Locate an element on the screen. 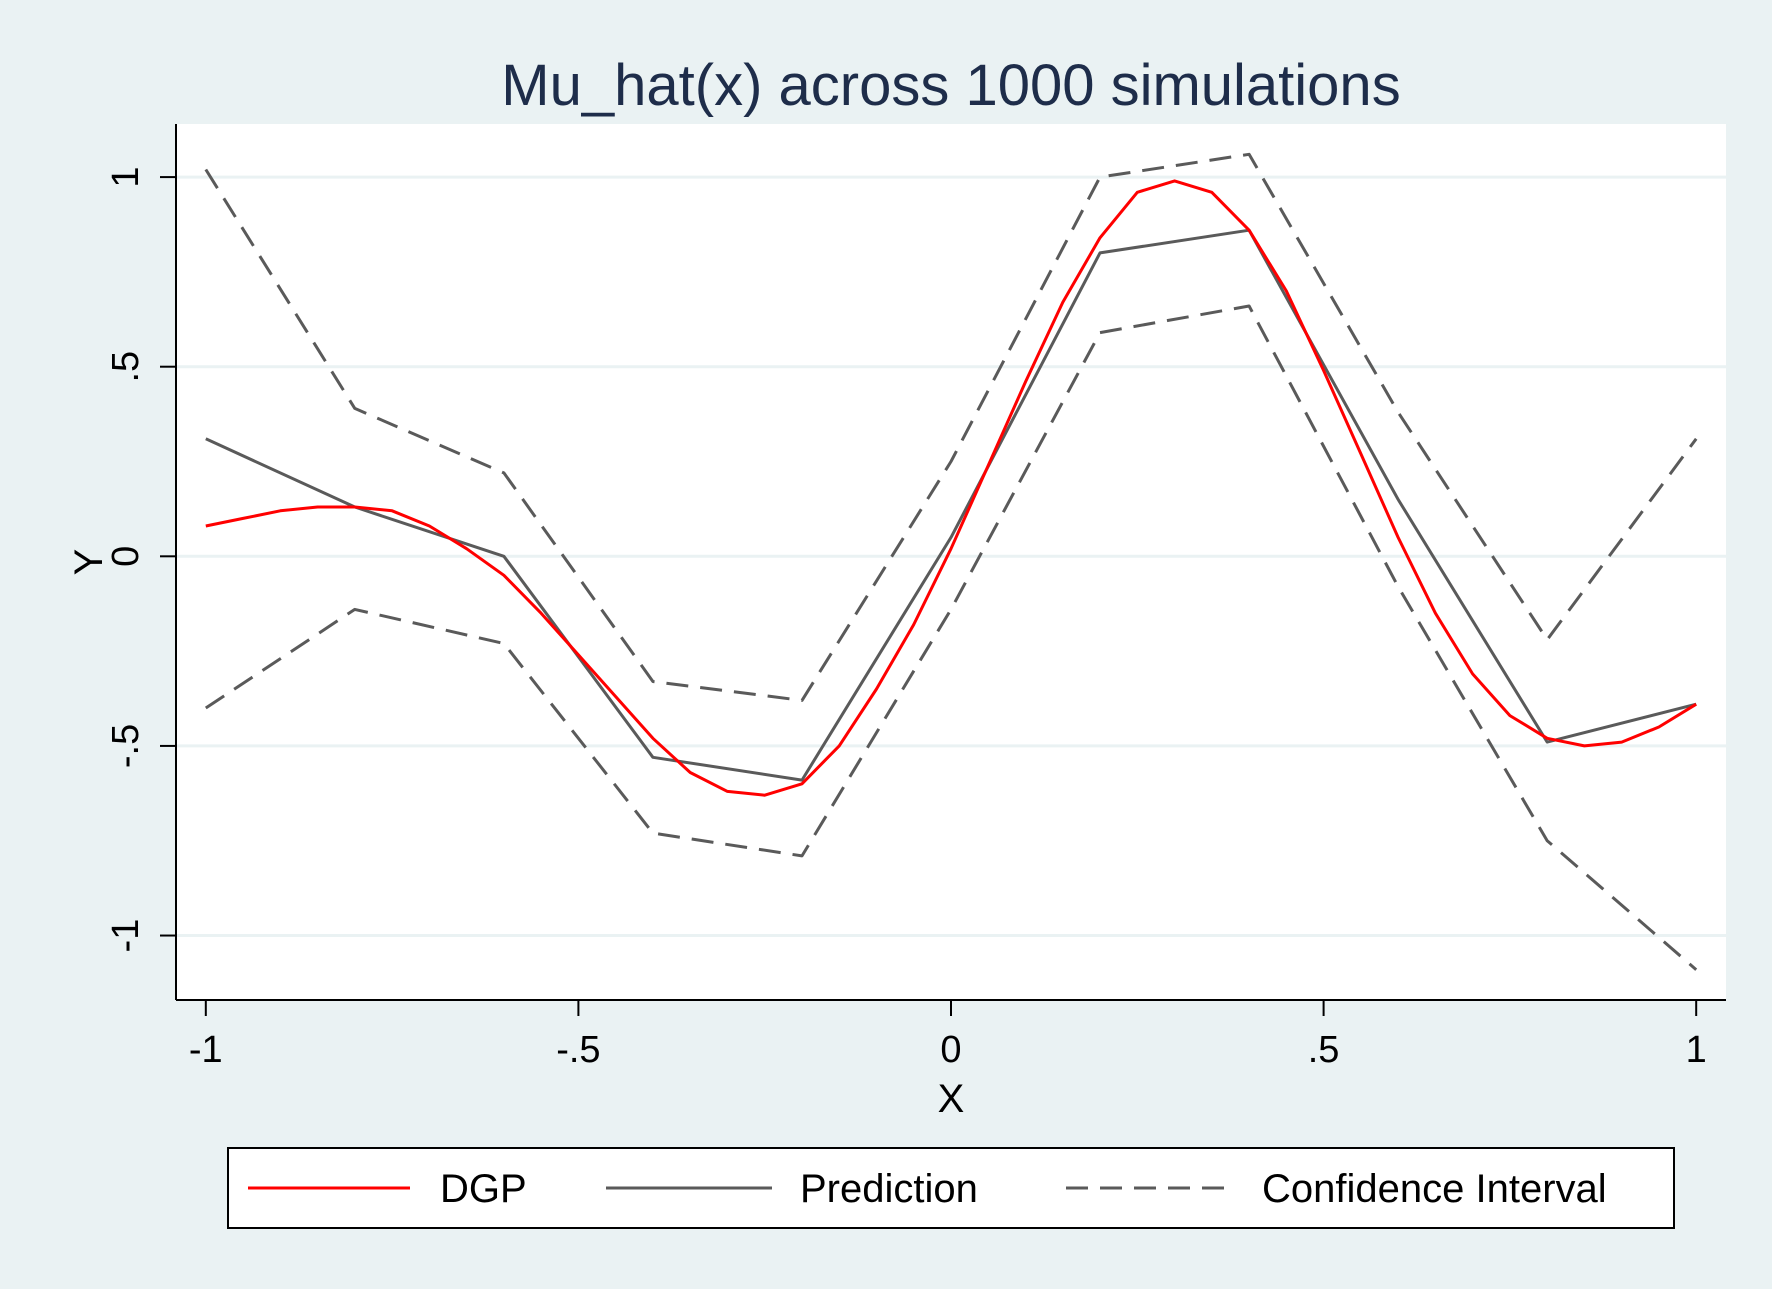 This screenshot has width=1772, height=1289. chart-title: Mu_hat(x) across 1000 simulations is located at coordinates (950, 85).